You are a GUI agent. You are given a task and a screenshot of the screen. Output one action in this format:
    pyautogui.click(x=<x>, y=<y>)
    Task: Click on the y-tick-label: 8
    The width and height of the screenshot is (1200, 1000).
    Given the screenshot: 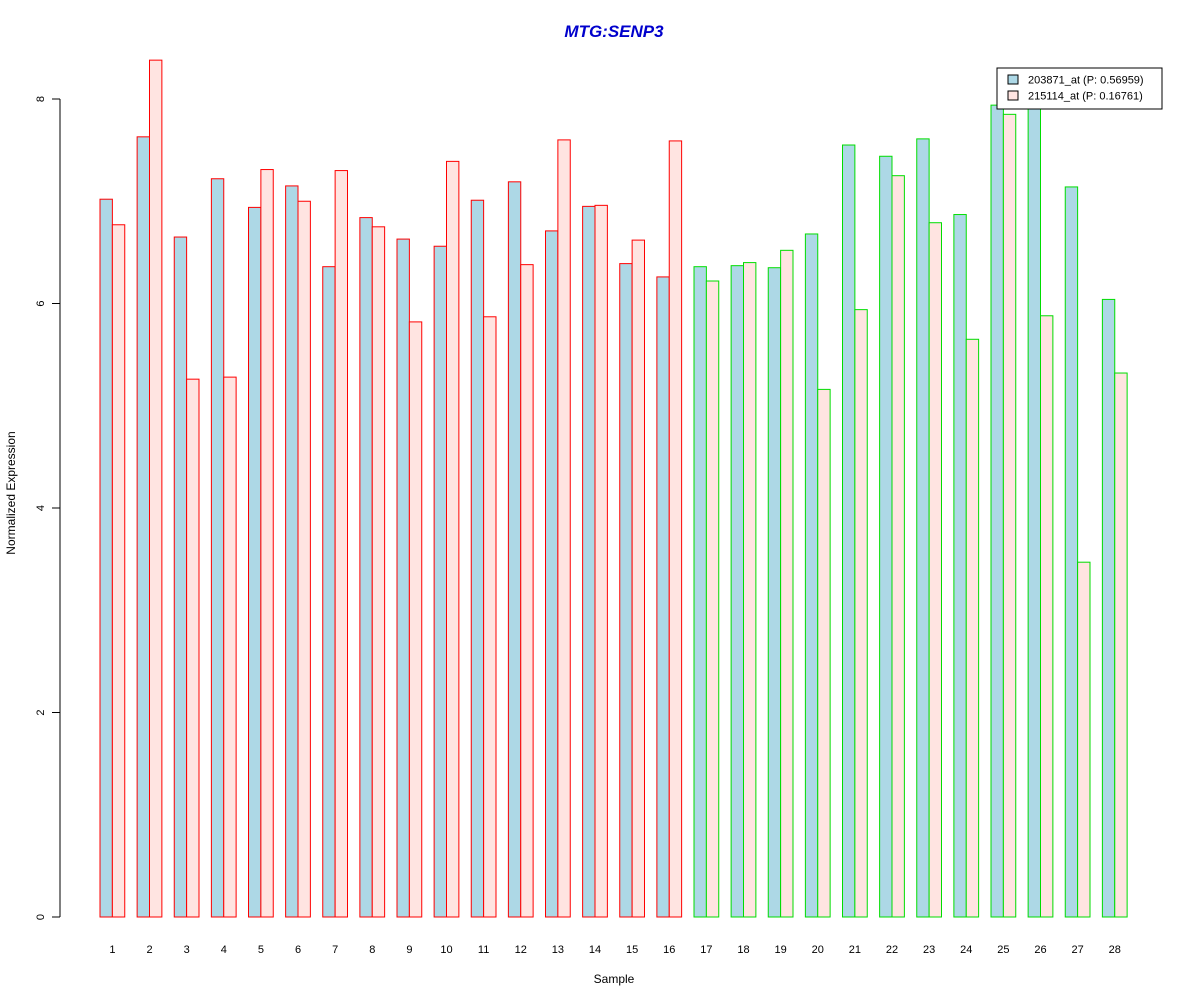 What is the action you would take?
    pyautogui.click(x=41, y=99)
    